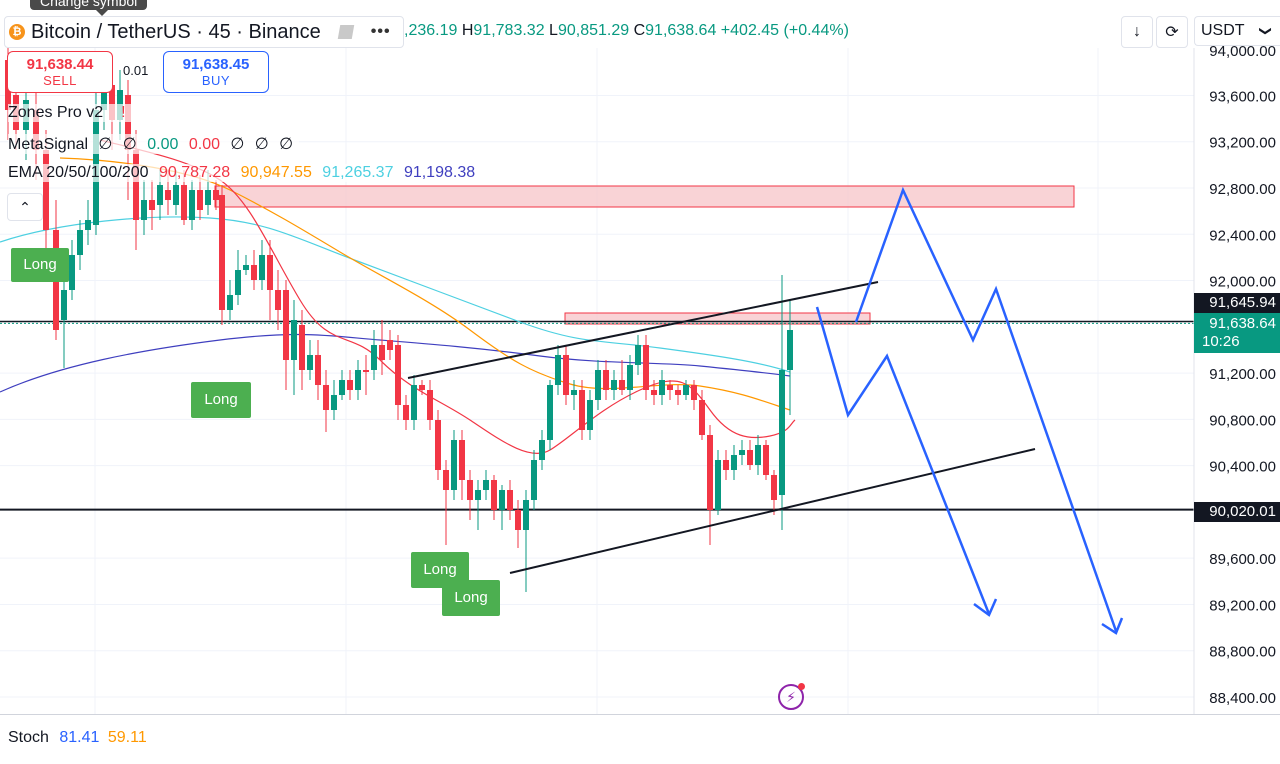 The image size is (1280, 764). What do you see at coordinates (176, 31) in the screenshot?
I see `symbol-name: Bitcoin / TetherUS · 45 · Binance` at bounding box center [176, 31].